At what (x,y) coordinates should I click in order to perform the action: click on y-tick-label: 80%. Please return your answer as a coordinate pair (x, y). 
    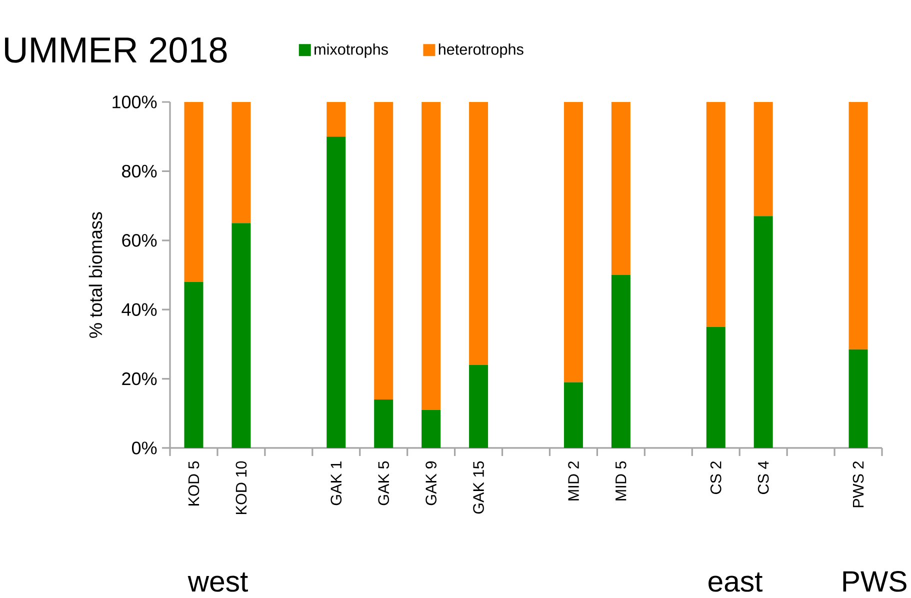
    Looking at the image, I should click on (139, 171).